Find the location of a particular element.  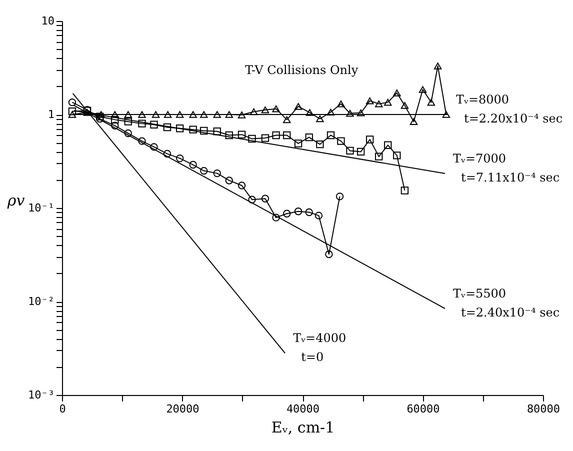

x-tick-label: 40000 is located at coordinates (303, 409).